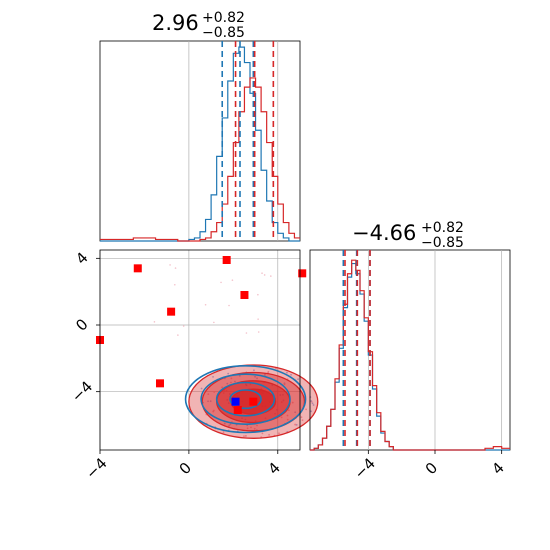 Image resolution: width=550 pixels, height=550 pixels. Describe the element at coordinates (175, 23) in the screenshot. I see `title-top-left-value: 2.96` at that location.